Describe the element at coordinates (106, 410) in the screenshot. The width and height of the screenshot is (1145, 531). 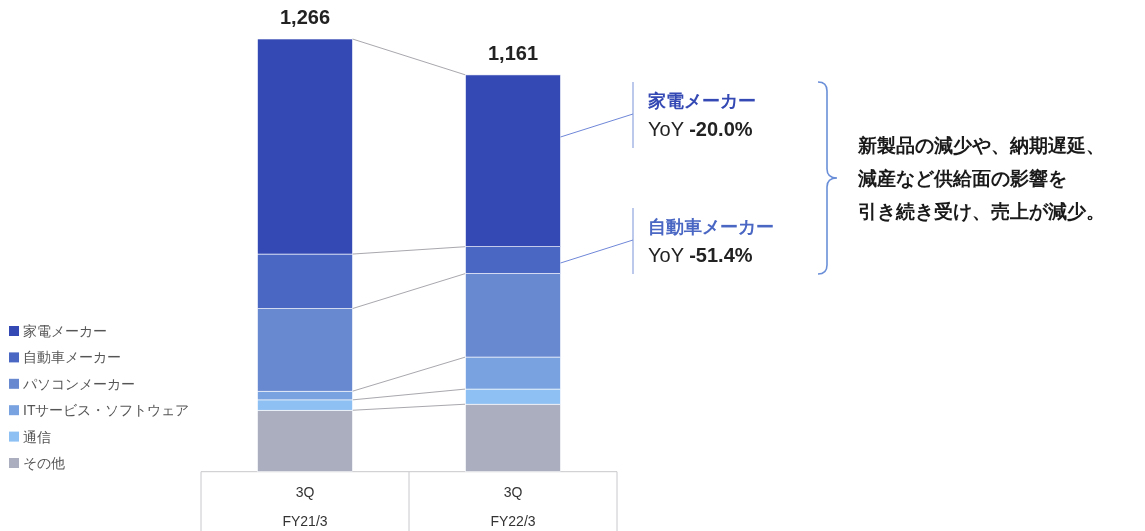
I see `legend-label: ITサービス・ソフトウェア` at that location.